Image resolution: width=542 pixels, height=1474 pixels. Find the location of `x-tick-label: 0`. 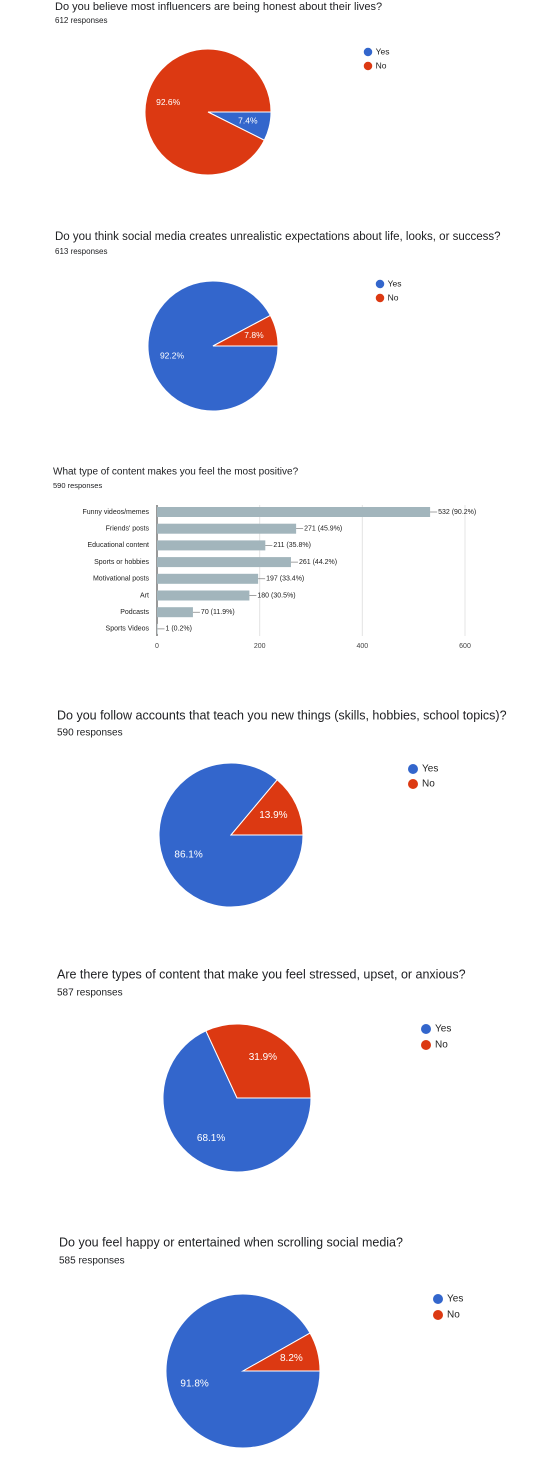

x-tick-label: 0 is located at coordinates (157, 646).